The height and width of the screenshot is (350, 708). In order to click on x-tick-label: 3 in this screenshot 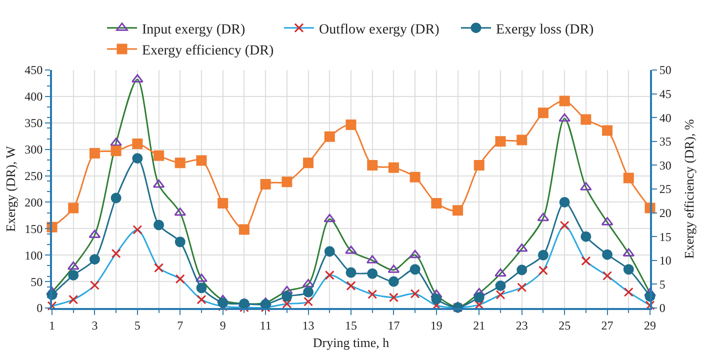, I will do `click(95, 325)`.